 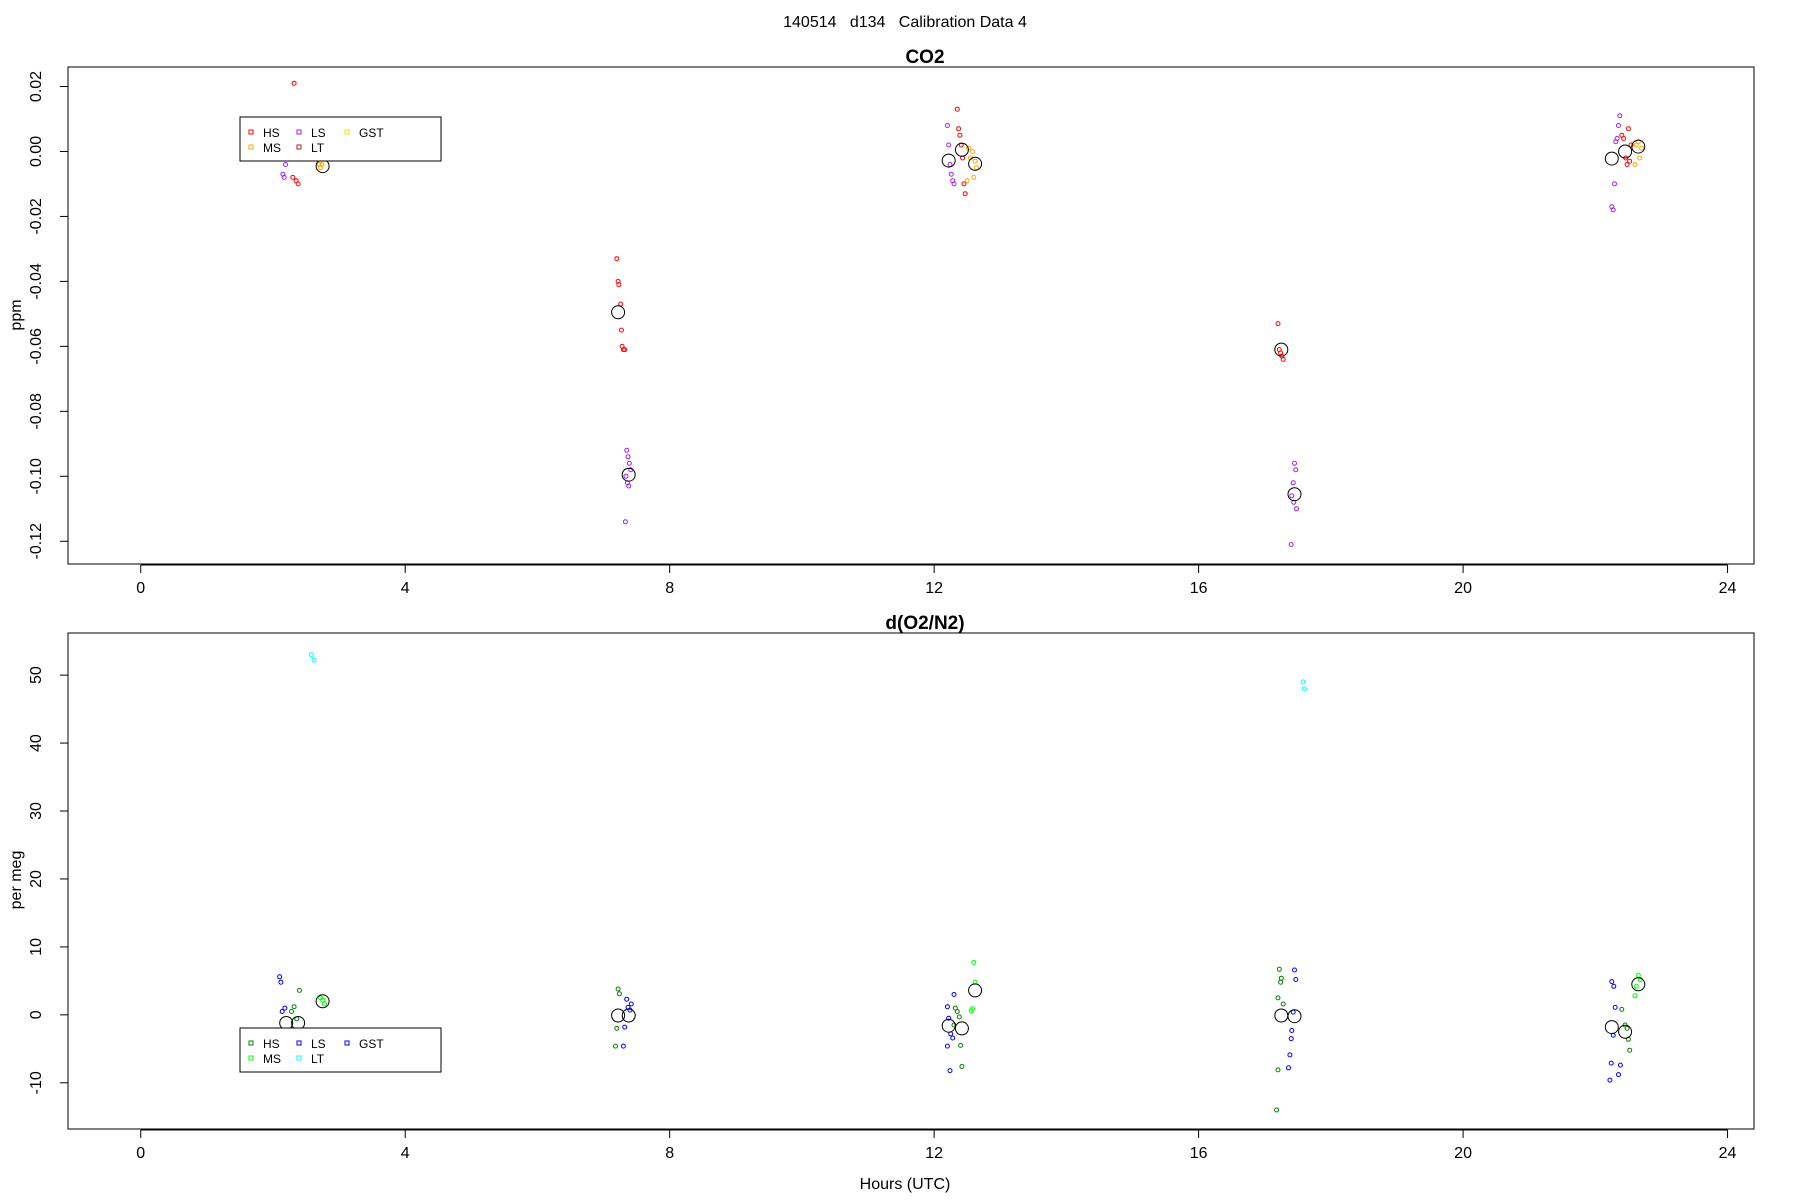 What do you see at coordinates (934, 1153) in the screenshot?
I see `x-tick-label: 12` at bounding box center [934, 1153].